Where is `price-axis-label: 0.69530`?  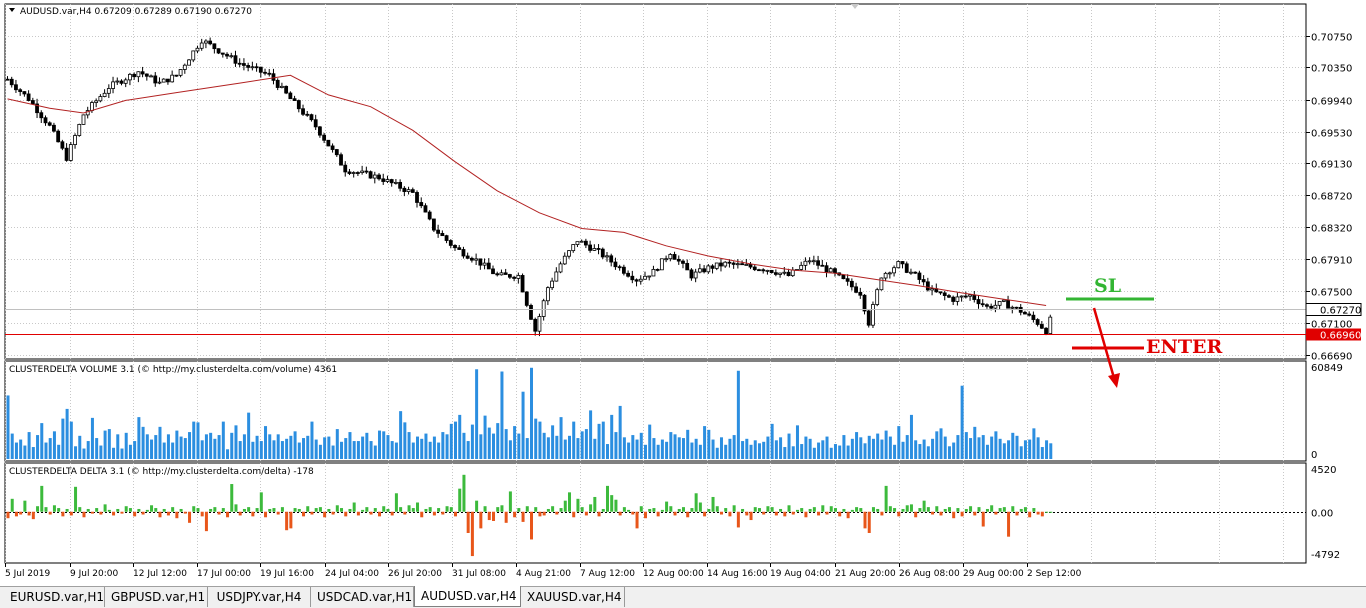 price-axis-label: 0.69530 is located at coordinates (1331, 134).